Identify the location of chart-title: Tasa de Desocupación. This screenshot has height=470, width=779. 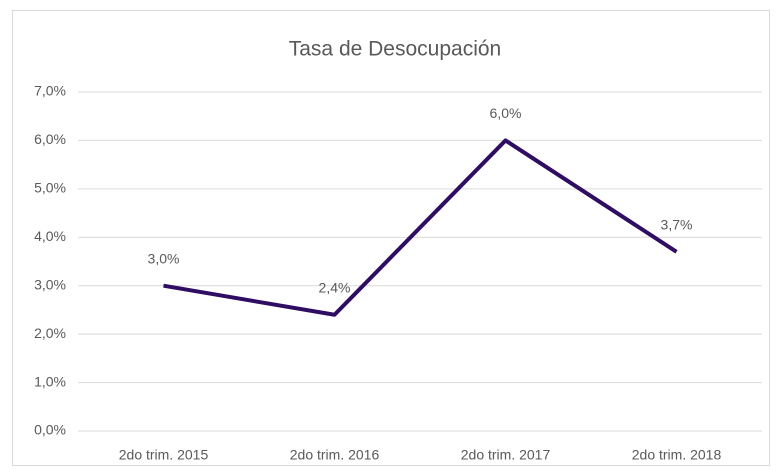
(395, 49).